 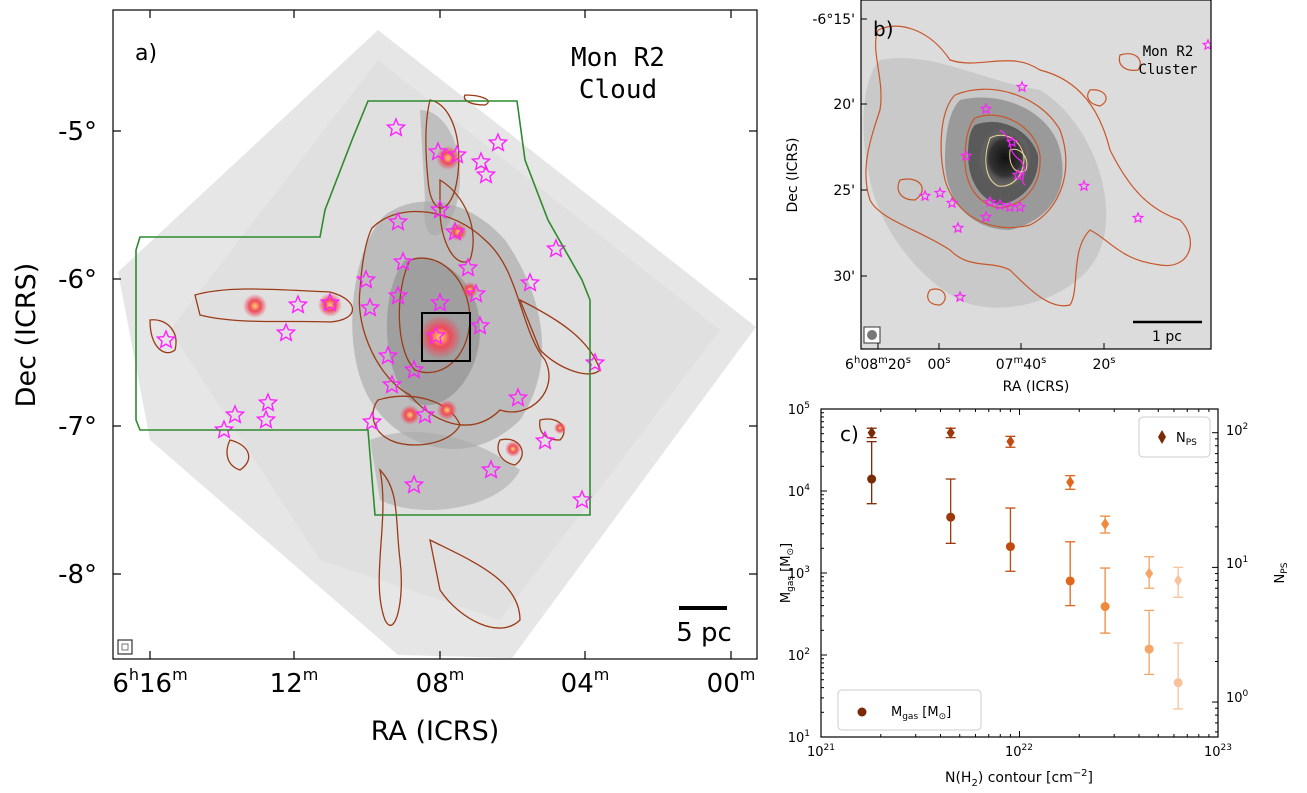 I want to click on panel-c-ylabel-left: Mgas [M⊙], so click(x=787, y=573).